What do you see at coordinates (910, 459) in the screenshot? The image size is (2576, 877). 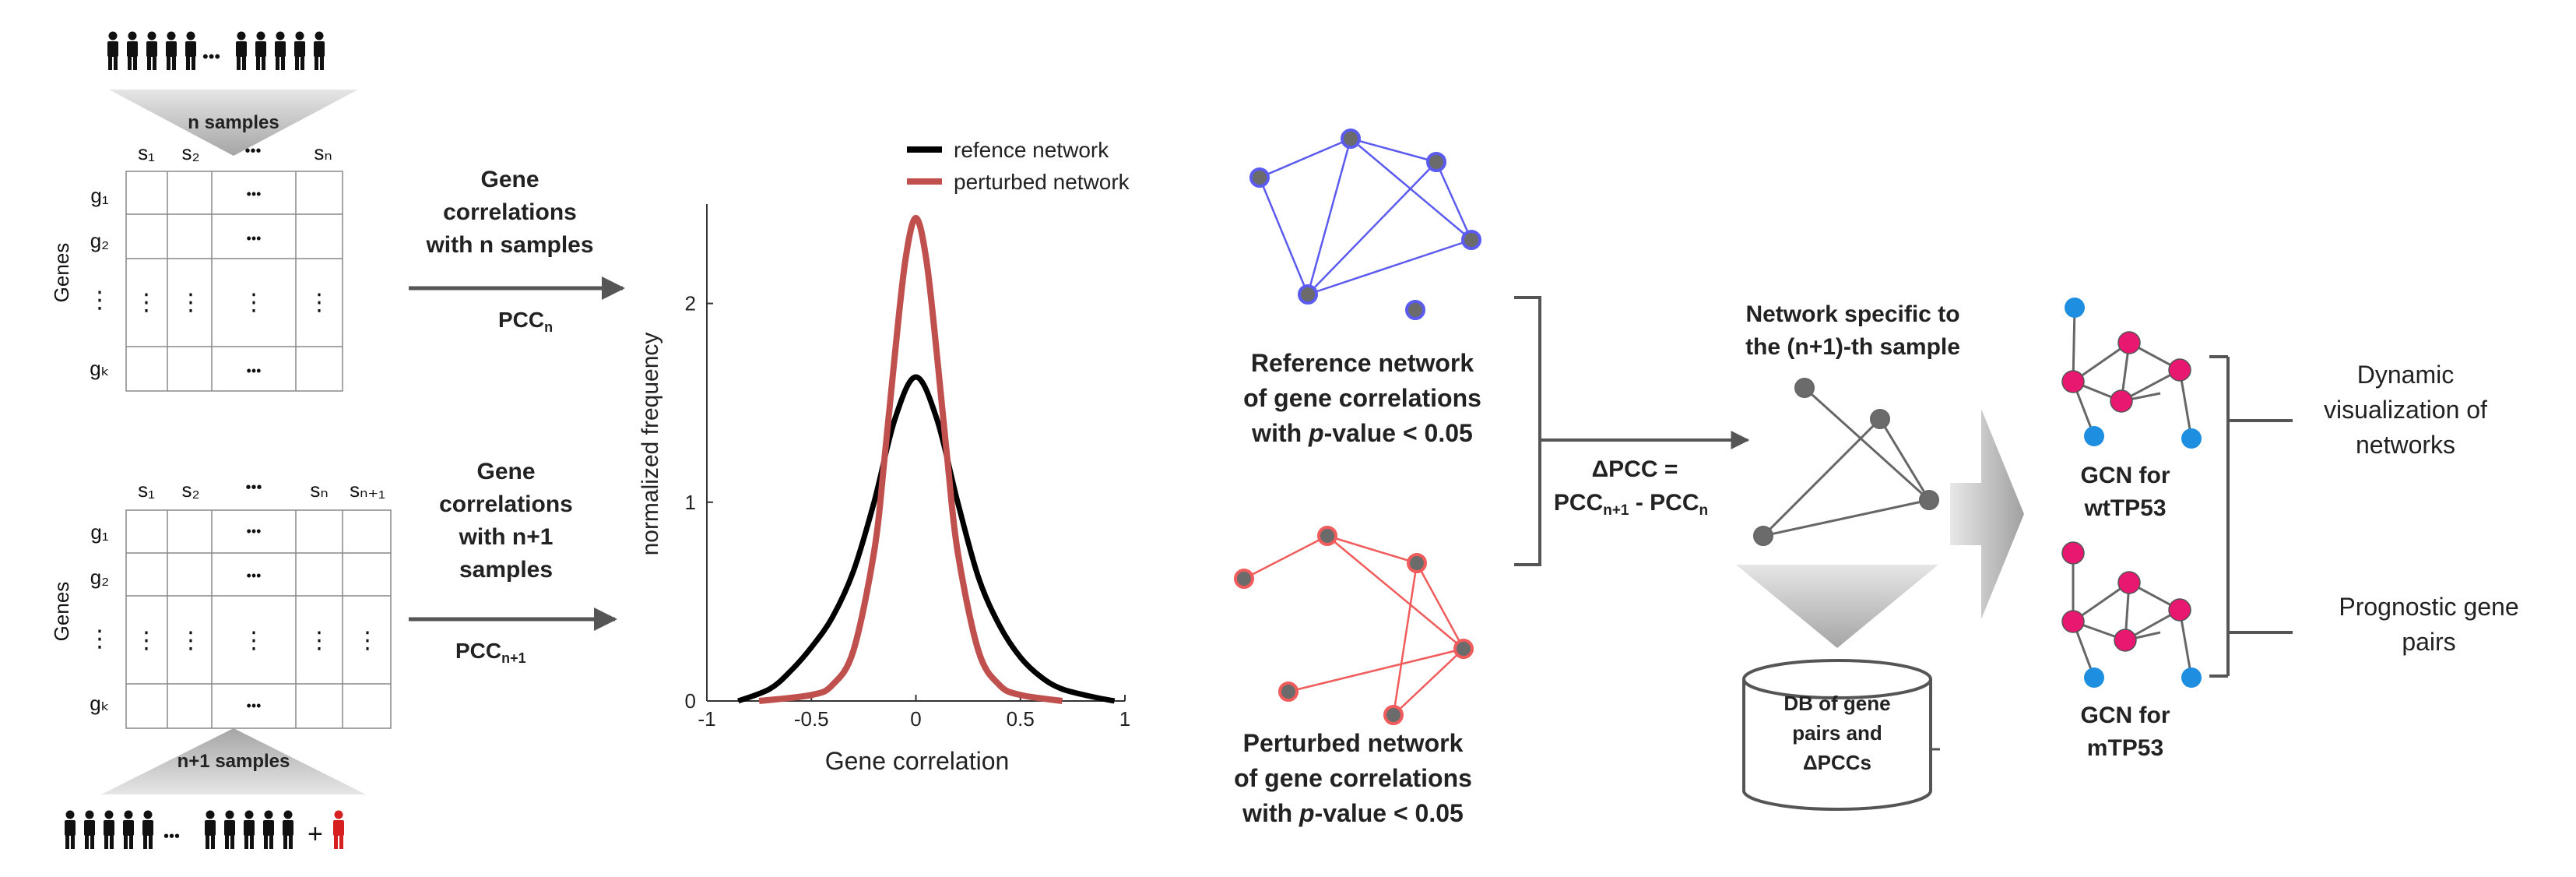 I see `series-line-perturbed` at bounding box center [910, 459].